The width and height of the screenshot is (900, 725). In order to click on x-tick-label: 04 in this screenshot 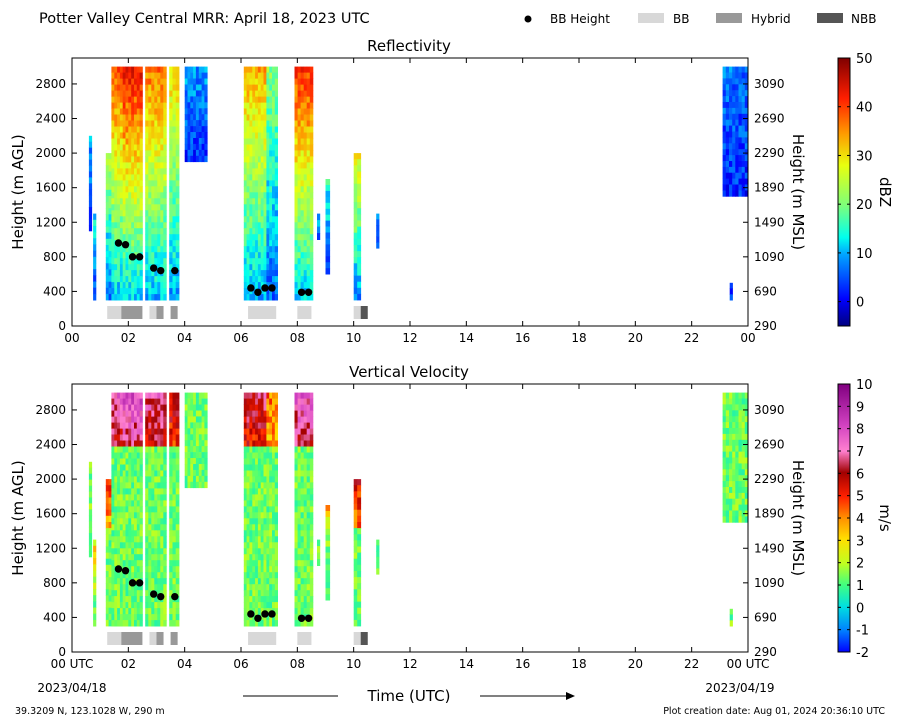, I will do `click(184, 664)`.